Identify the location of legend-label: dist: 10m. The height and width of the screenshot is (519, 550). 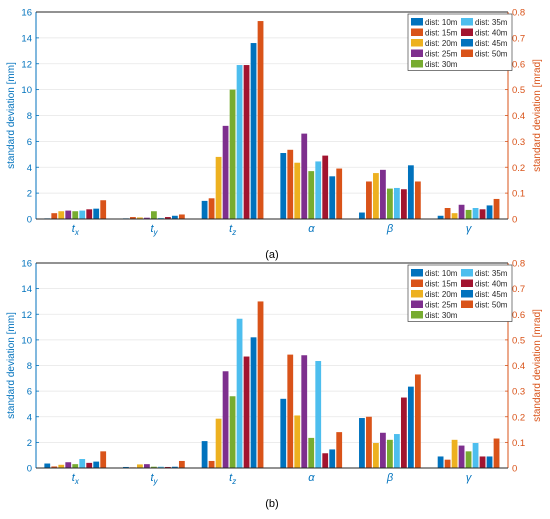
(441, 273).